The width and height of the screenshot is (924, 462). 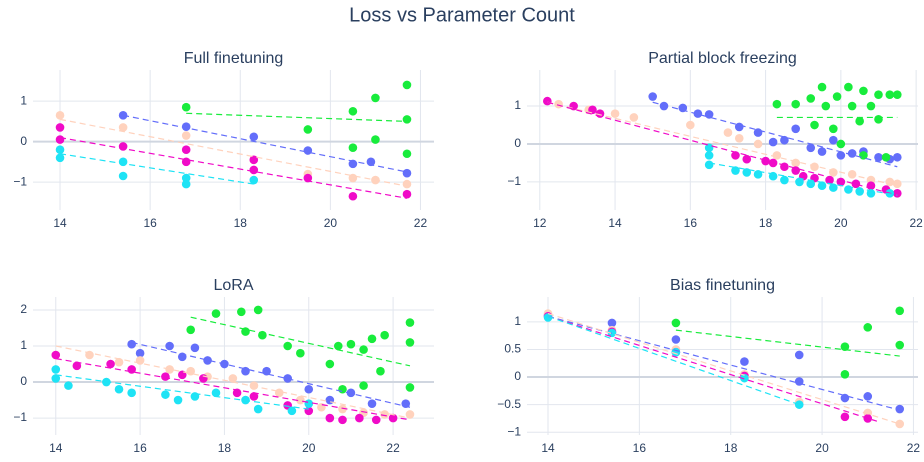 I want to click on subplot-title: Bias finetuning, so click(x=722, y=285).